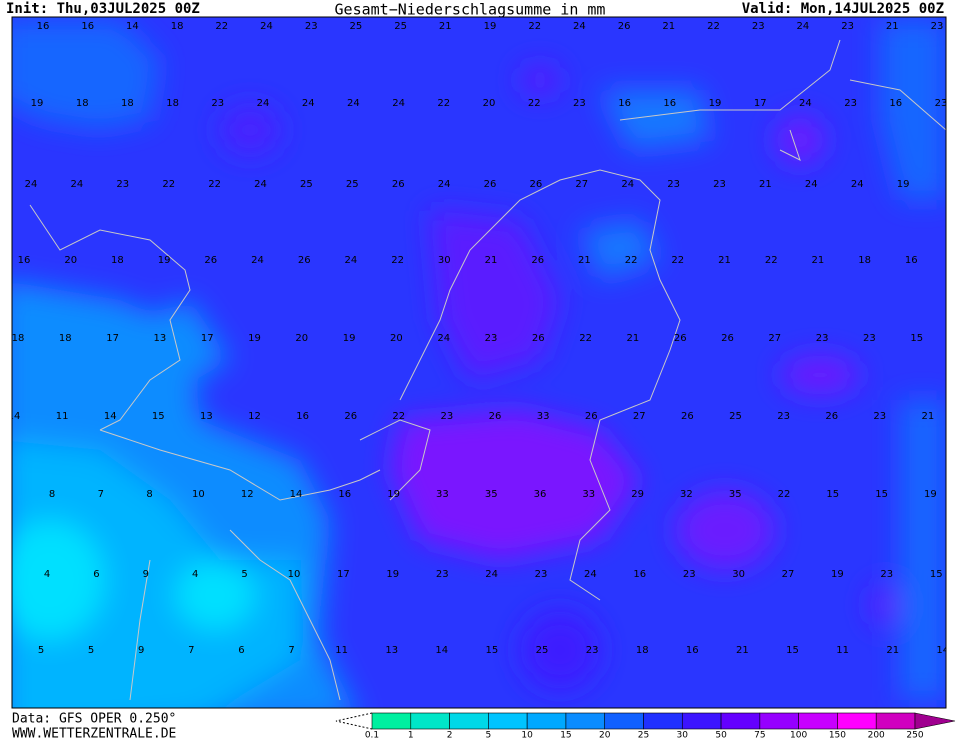 The image size is (959, 741). Describe the element at coordinates (291, 650) in the screenshot. I see `grid-value: 7` at that location.